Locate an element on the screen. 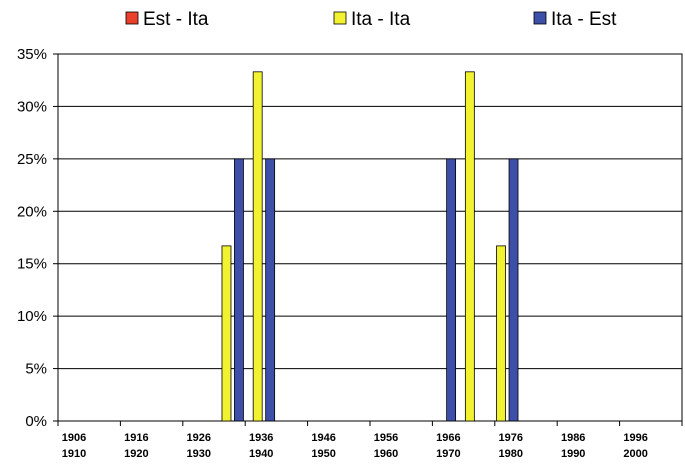 The width and height of the screenshot is (685, 471). x-tick-label: 1976 is located at coordinates (511, 438).